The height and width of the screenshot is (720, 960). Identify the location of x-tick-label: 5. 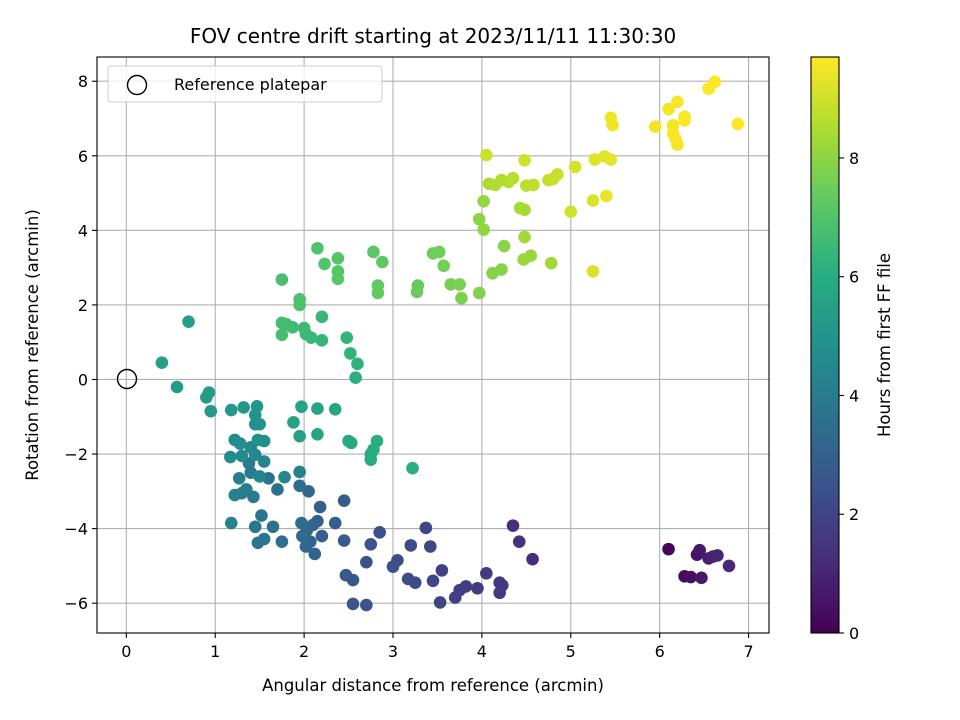
(571, 651).